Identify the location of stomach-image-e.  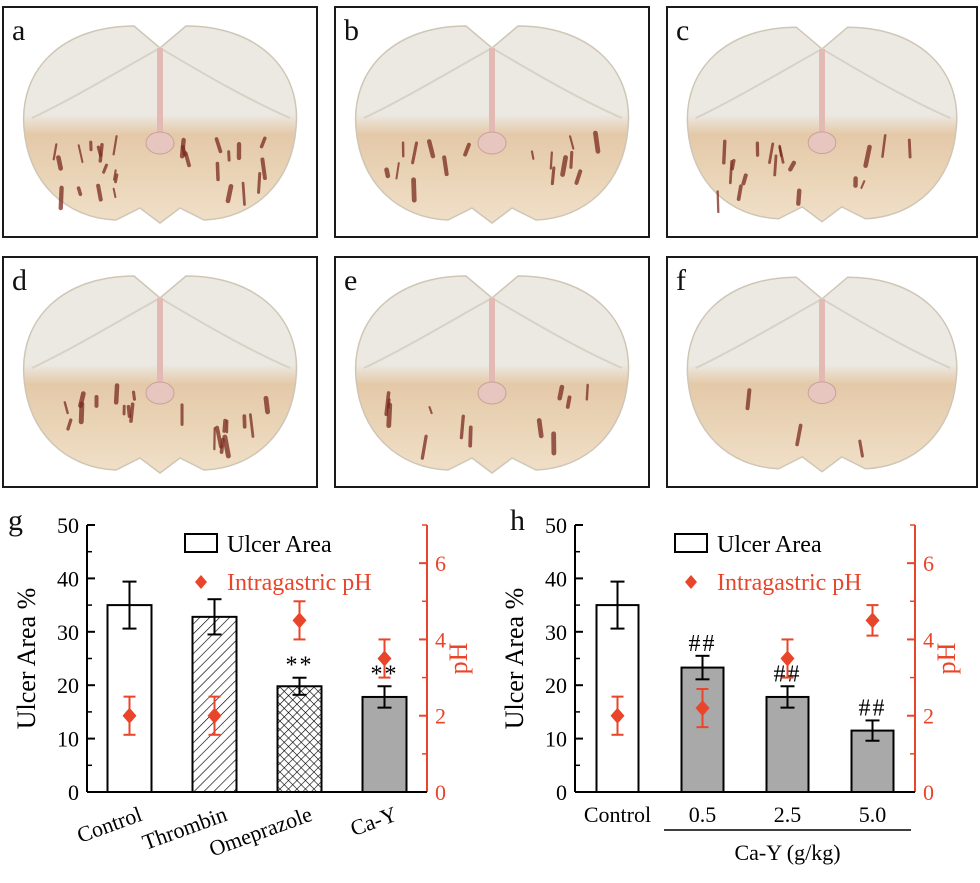
(492, 372).